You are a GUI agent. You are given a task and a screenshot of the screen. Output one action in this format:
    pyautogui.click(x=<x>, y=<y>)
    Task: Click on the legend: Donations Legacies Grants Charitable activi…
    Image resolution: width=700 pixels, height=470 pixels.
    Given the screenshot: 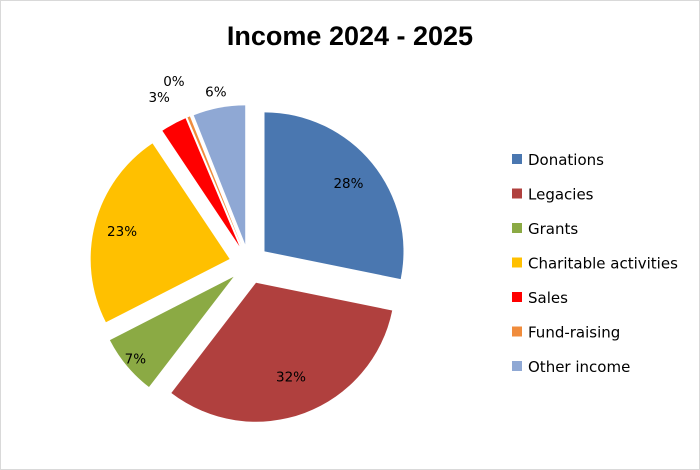 What is the action you would take?
    pyautogui.click(x=595, y=263)
    